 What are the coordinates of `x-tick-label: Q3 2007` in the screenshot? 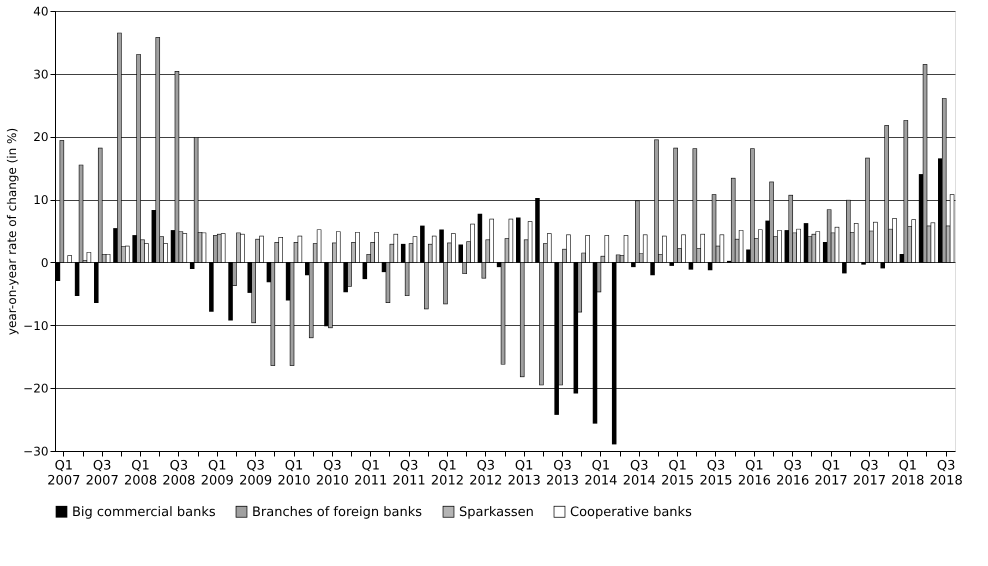 It's located at (102, 473).